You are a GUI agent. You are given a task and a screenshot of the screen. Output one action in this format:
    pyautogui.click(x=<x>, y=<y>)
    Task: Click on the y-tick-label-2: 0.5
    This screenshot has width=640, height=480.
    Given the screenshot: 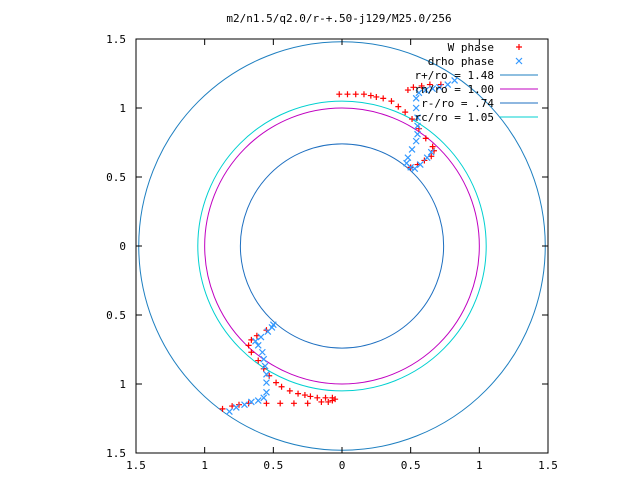 What is the action you would take?
    pyautogui.click(x=116, y=315)
    